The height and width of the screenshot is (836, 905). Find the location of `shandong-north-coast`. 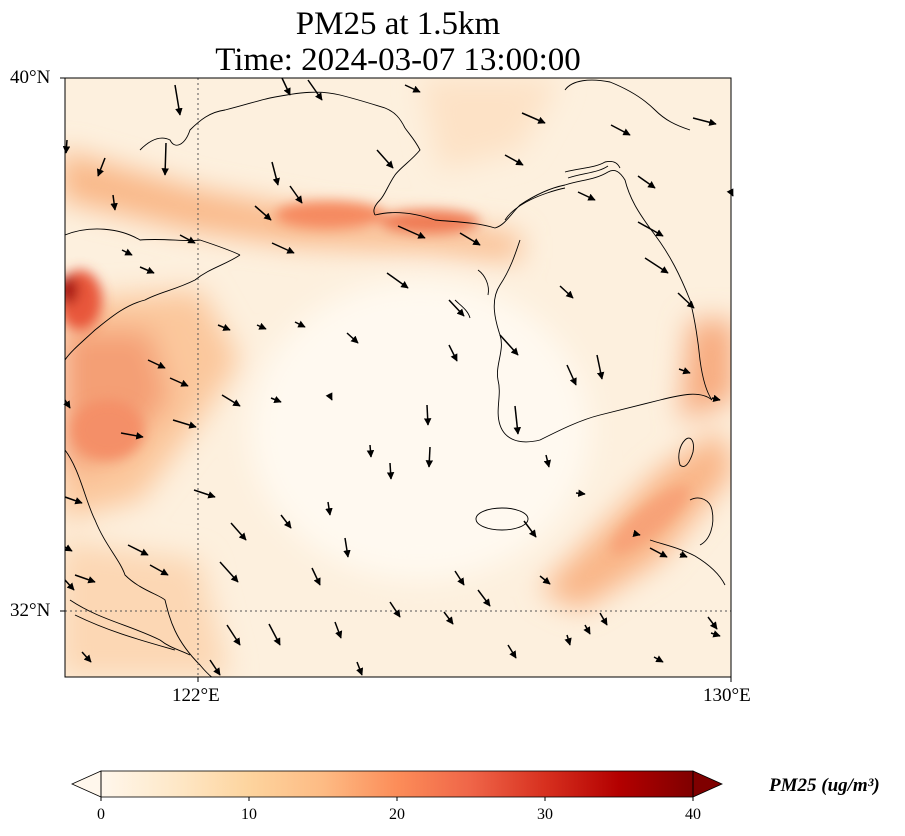

shandong-north-coast is located at coordinates (153, 242).